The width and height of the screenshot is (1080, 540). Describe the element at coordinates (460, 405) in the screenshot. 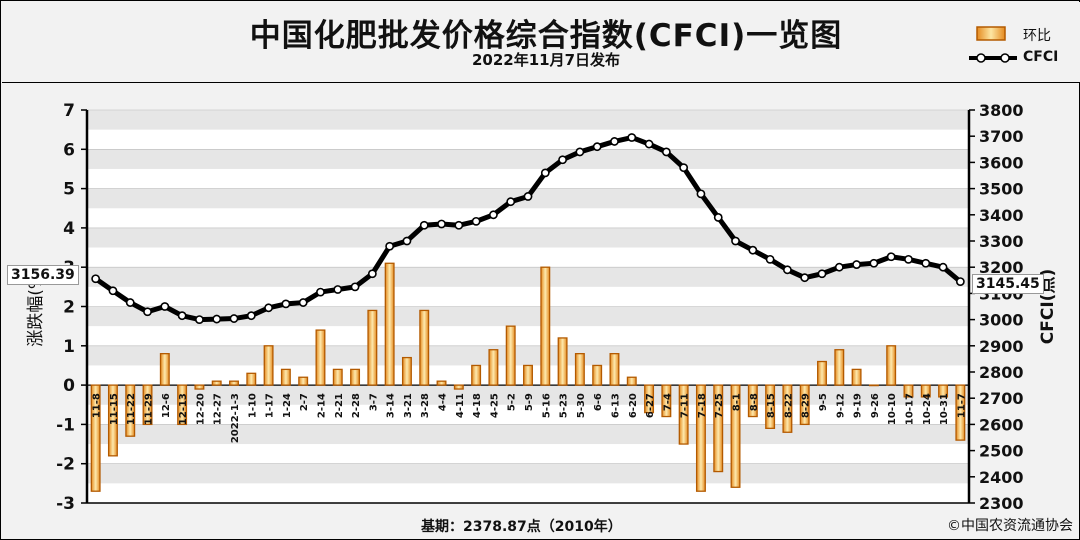

I see `category-label-4-11: 4-11` at that location.